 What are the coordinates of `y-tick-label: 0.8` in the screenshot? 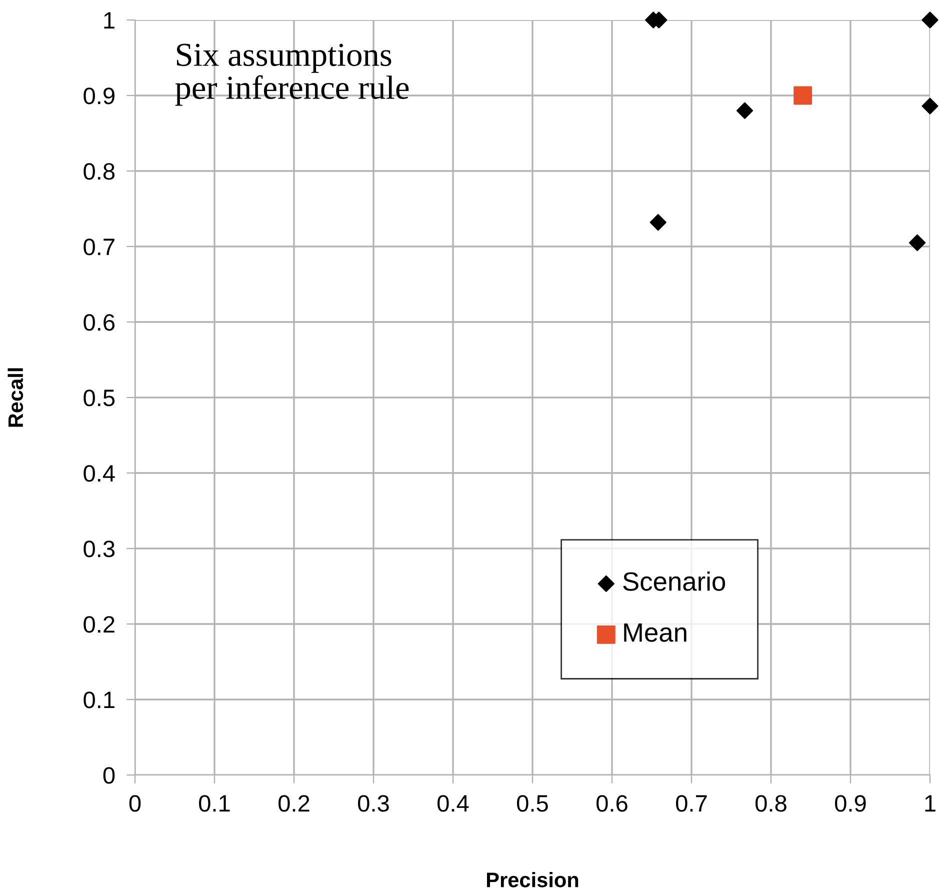 It's located at (99, 171).